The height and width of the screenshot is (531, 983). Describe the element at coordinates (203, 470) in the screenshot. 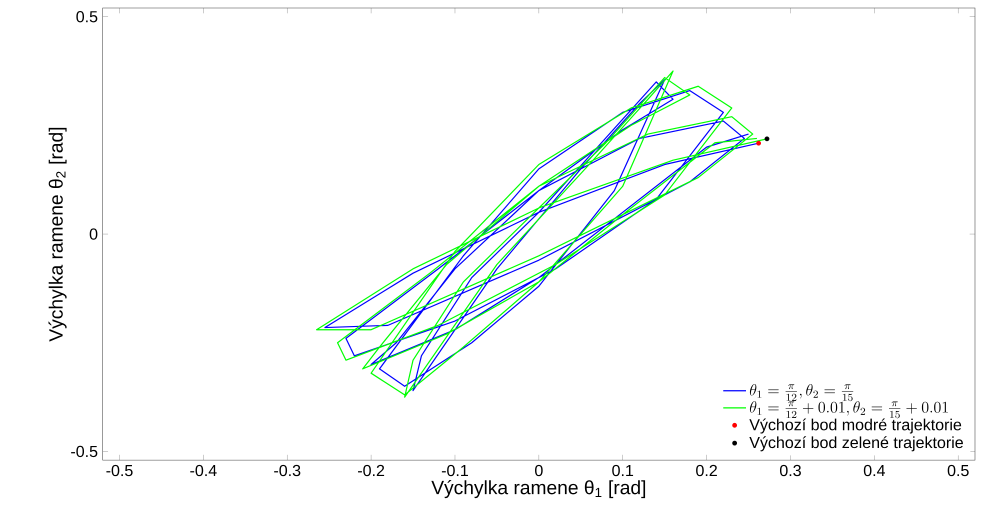

I see `x-tick-label: -0.4` at that location.